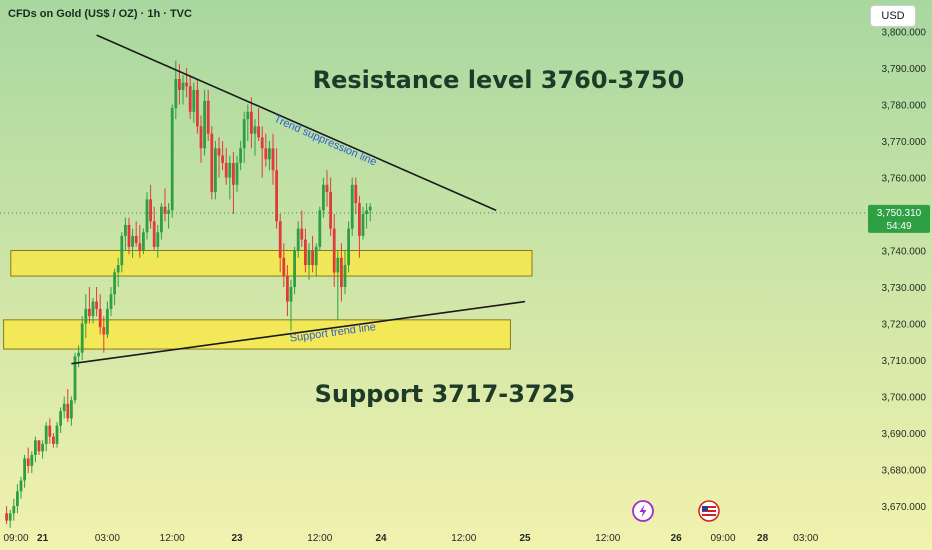  What do you see at coordinates (904, 325) in the screenshot?
I see `y-tick-label: 3,720.000` at bounding box center [904, 325].